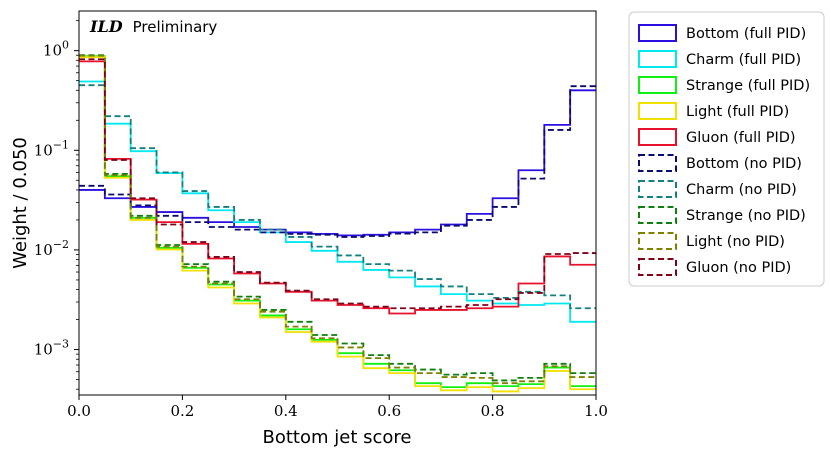 The height and width of the screenshot is (455, 831). What do you see at coordinates (175, 27) in the screenshot?
I see `annotation-preliminary: Preliminary` at bounding box center [175, 27].